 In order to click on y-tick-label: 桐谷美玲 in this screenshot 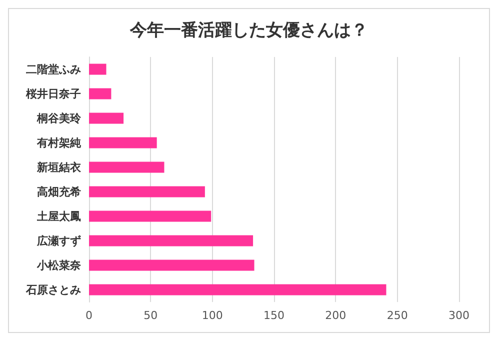, I will do `click(59, 118)`.